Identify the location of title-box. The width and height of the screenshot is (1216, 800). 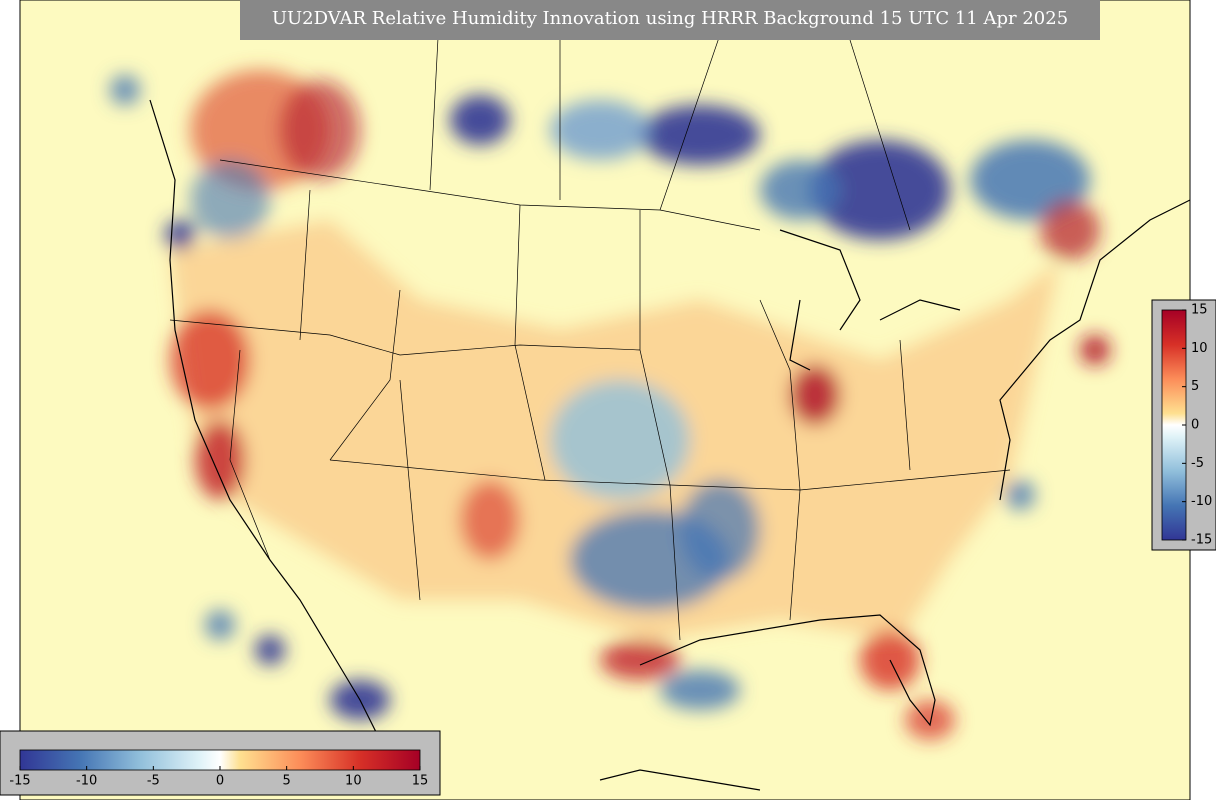
(670, 20).